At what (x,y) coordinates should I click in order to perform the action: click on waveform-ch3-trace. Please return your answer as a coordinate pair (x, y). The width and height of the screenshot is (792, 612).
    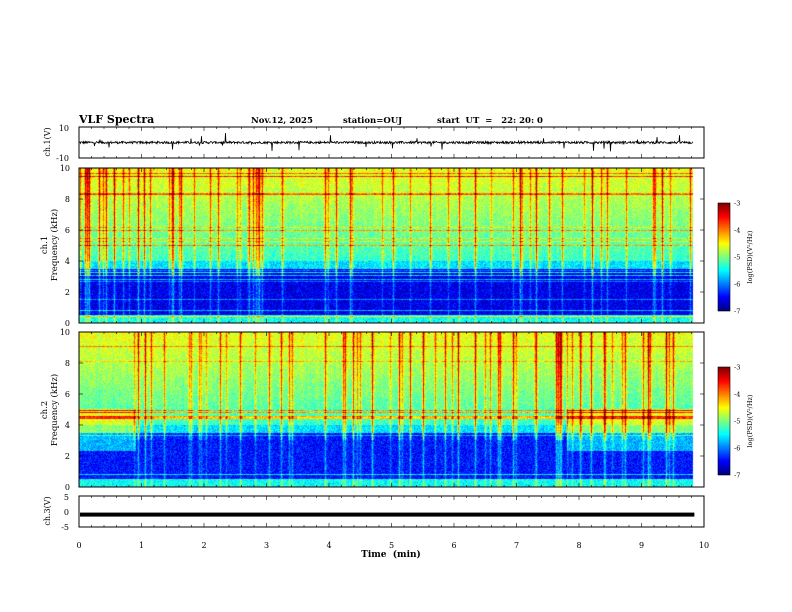
    Looking at the image, I should click on (387, 514).